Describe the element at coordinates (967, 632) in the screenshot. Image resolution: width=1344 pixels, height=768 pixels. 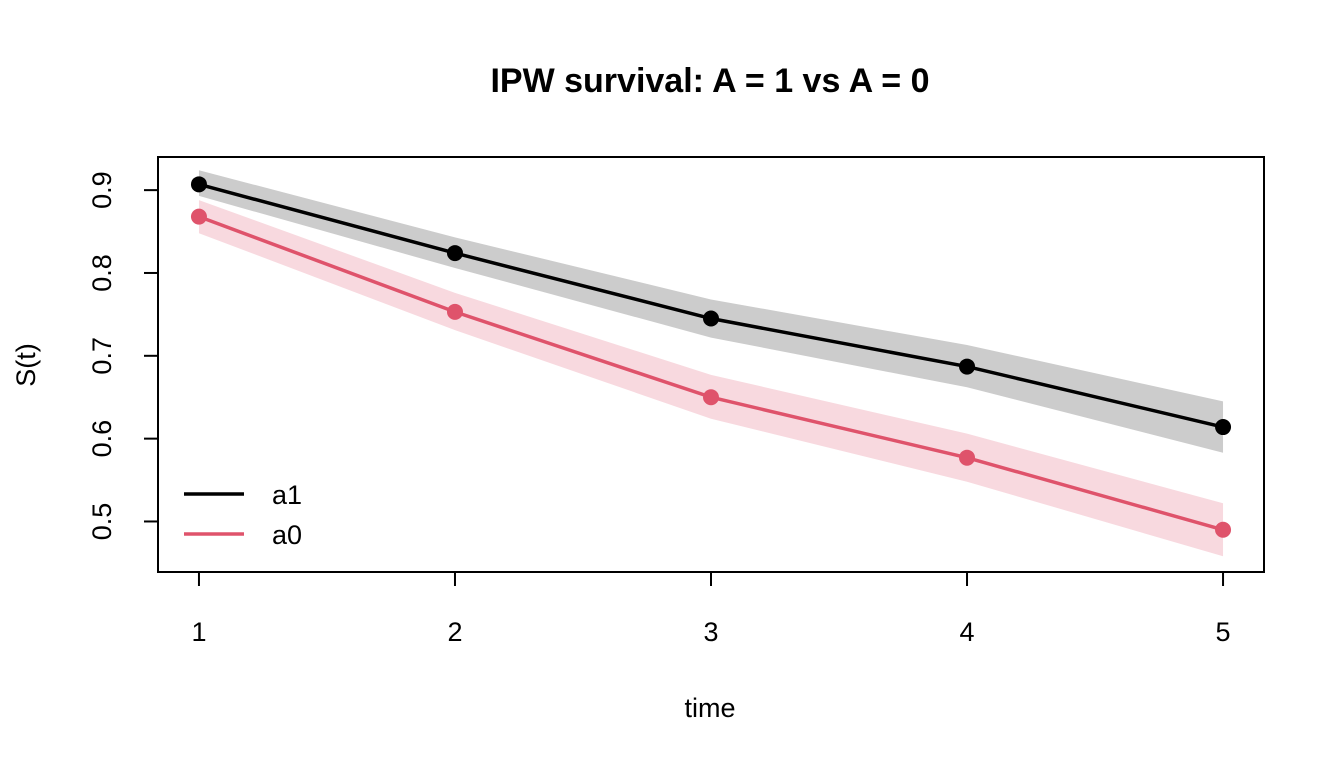
I see `x-tick-label: 4` at that location.